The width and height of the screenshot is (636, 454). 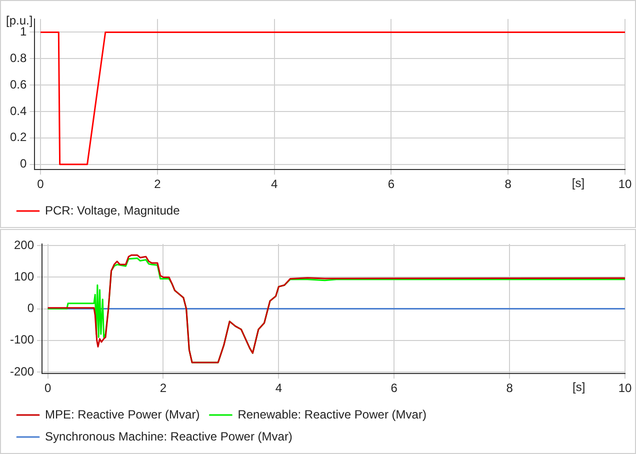 I want to click on y-tick-label: 200, so click(x=24, y=245).